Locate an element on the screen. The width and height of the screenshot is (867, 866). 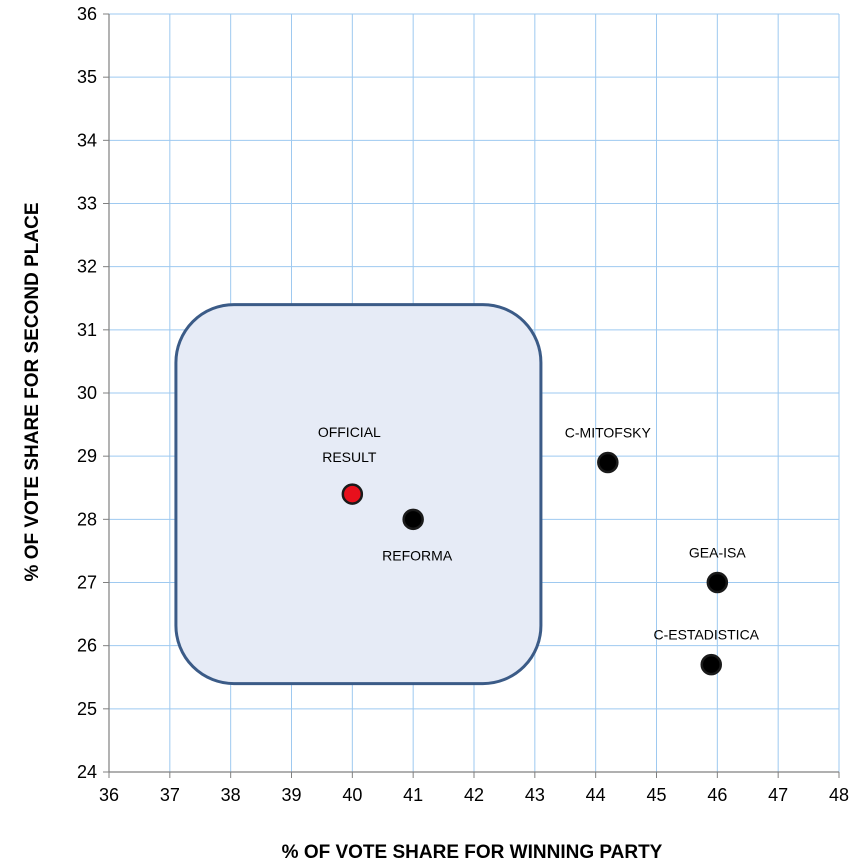
x-tick-label: 45 is located at coordinates (656, 795).